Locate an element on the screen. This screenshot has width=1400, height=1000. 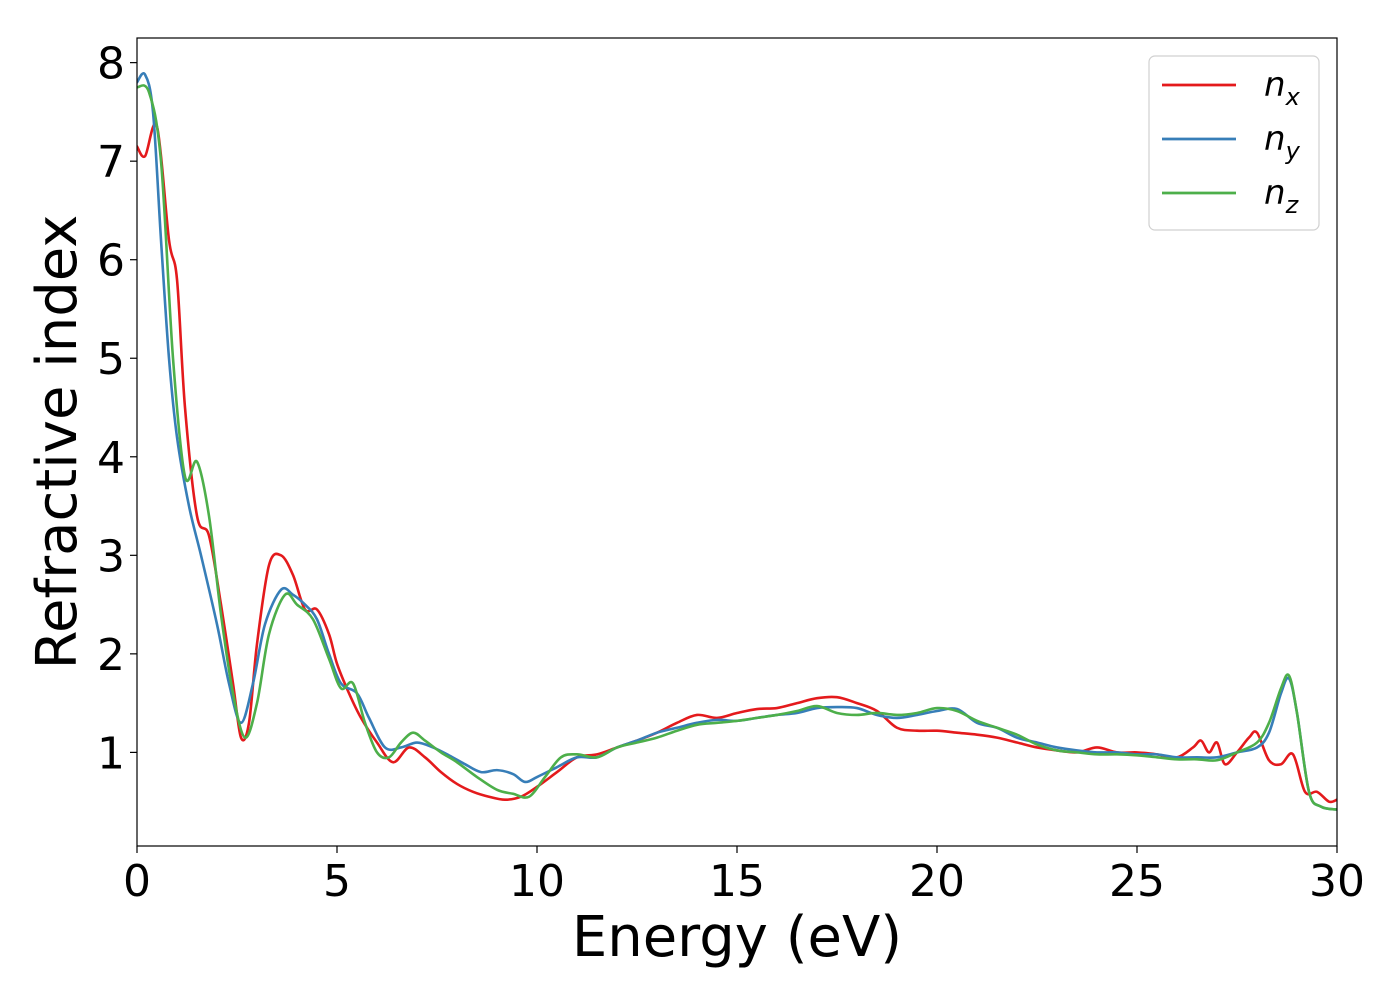
x-tick-label: 15 is located at coordinates (737, 881).